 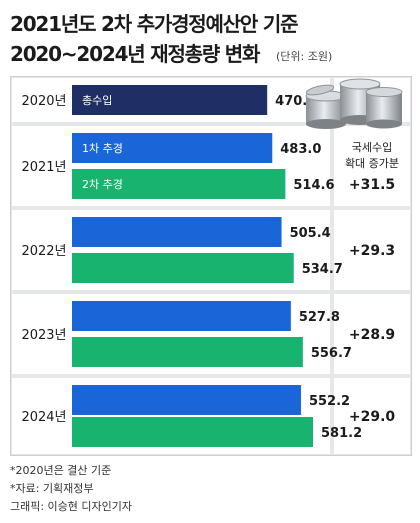 What do you see at coordinates (304, 56) in the screenshot?
I see `unit-label: (단위: 조원)` at bounding box center [304, 56].